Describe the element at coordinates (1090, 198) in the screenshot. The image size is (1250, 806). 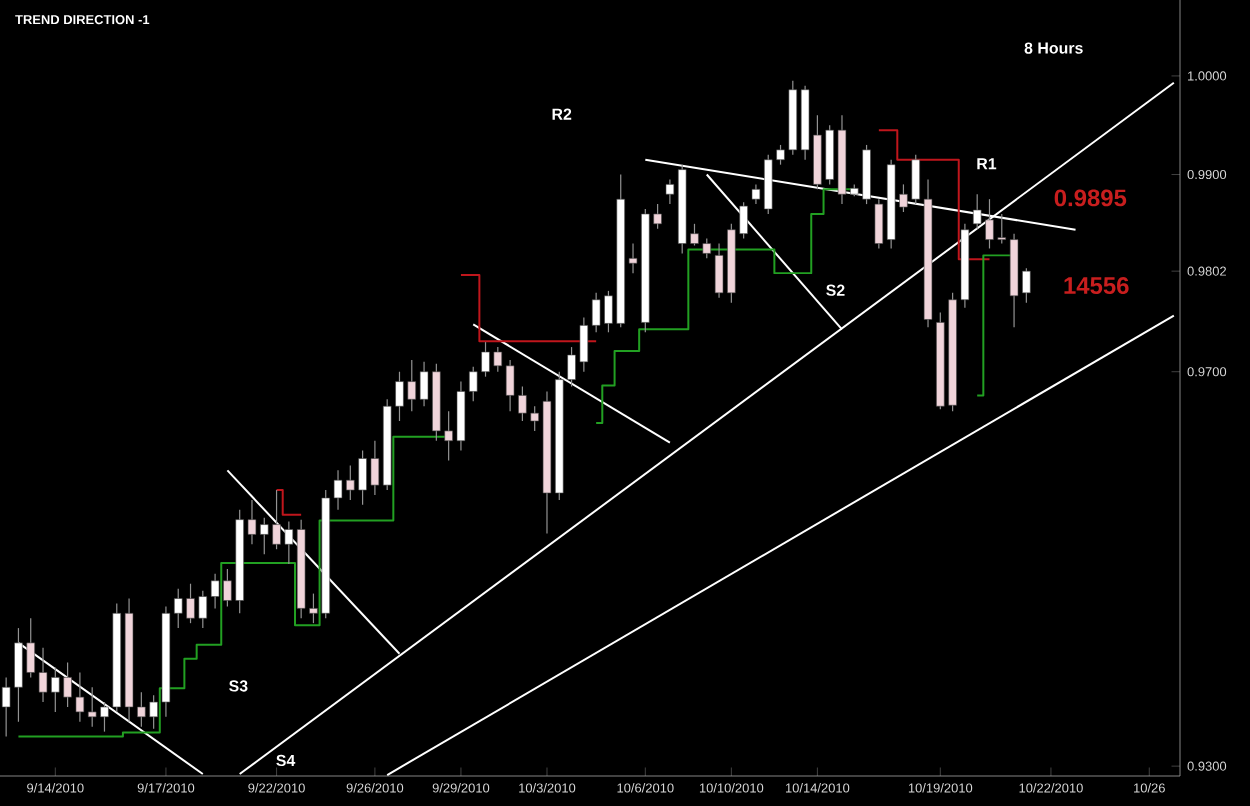
I see `annotation: 0.9895` at that location.